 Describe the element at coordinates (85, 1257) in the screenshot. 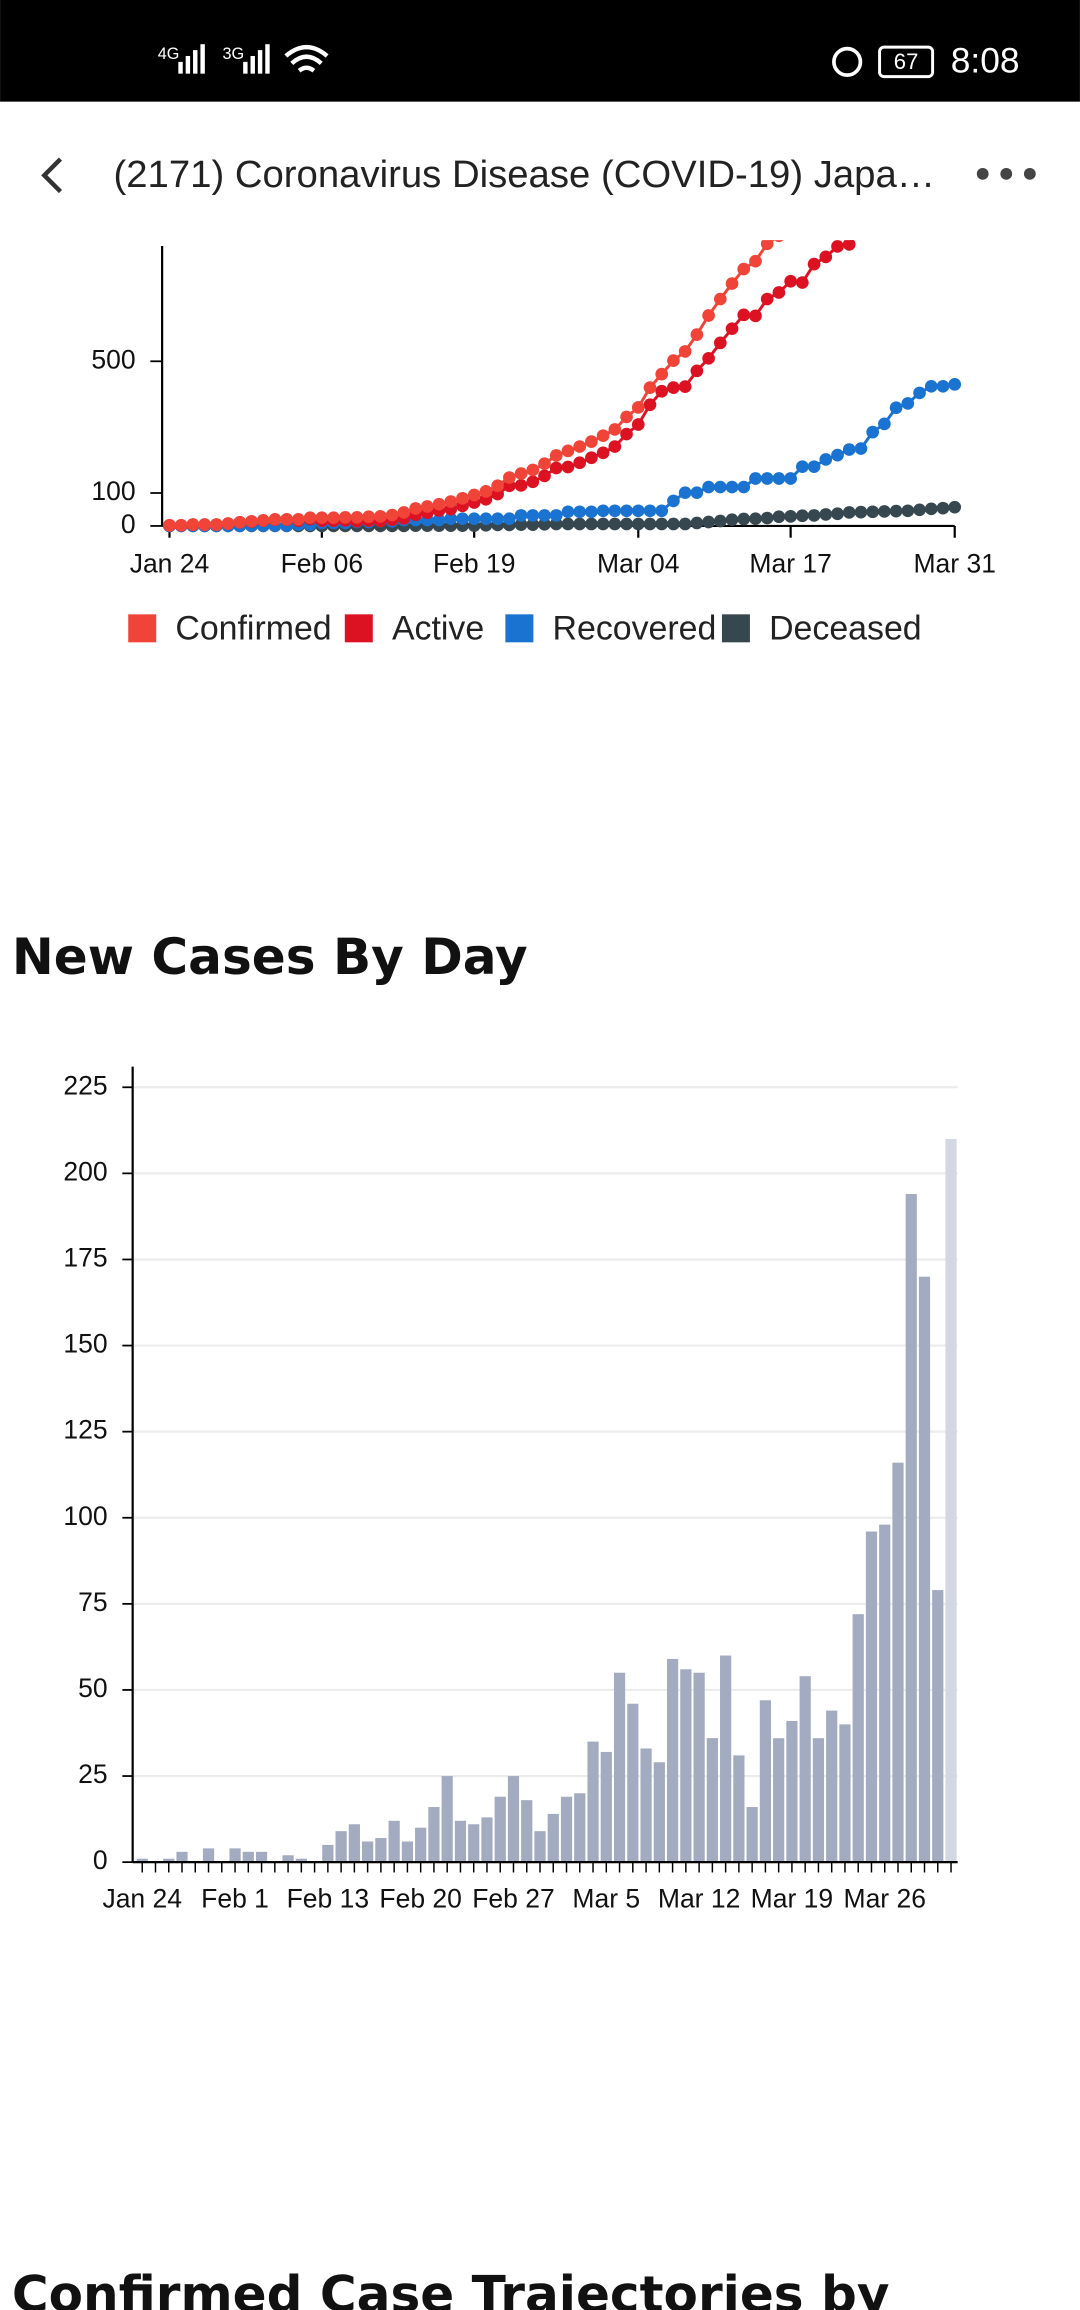

I see `y-tick-label: 175` at that location.